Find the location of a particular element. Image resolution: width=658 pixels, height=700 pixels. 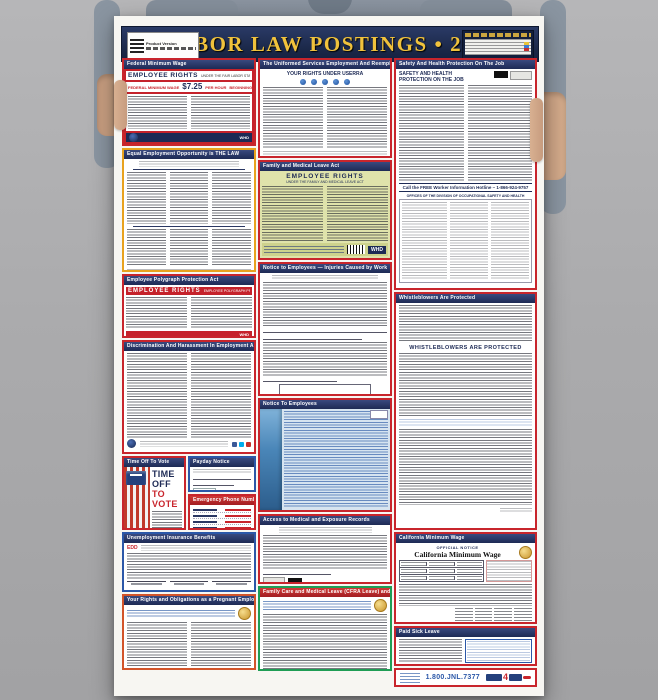

userra-body-text is located at coordinates (325, 118).